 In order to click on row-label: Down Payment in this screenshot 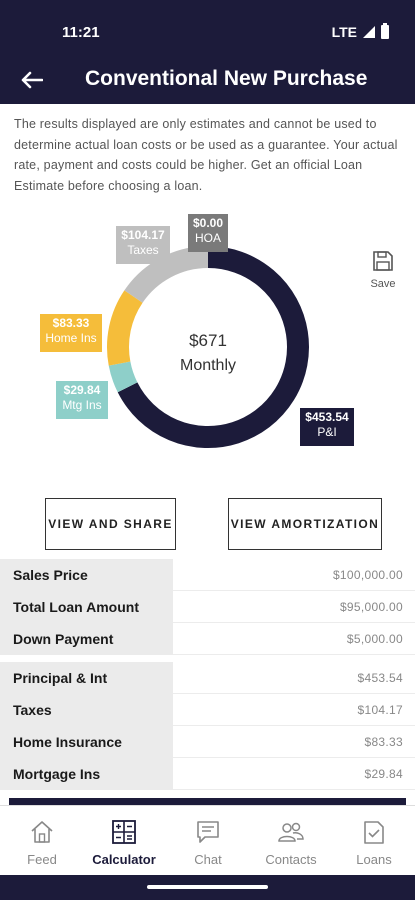, I will do `click(86, 639)`.